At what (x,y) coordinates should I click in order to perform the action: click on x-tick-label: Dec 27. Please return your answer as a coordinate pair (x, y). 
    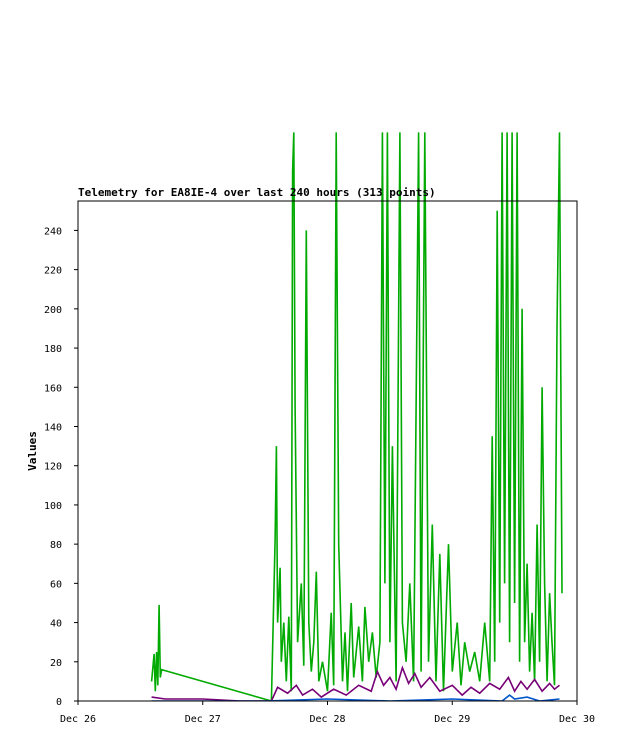
    Looking at the image, I should click on (203, 719).